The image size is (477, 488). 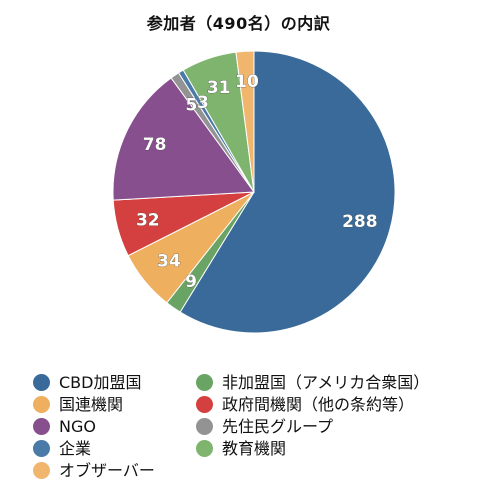 What do you see at coordinates (100, 382) in the screenshot?
I see `legend-label: CBD加盟国` at bounding box center [100, 382].